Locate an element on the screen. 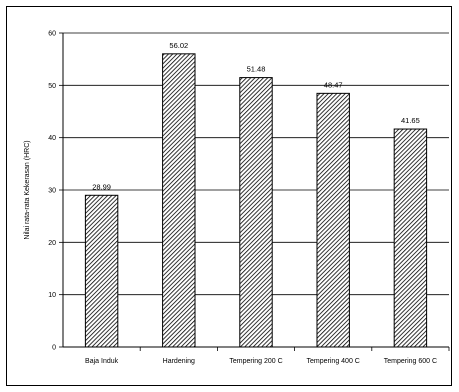 Image resolution: width=459 pixels, height=392 pixels. data-label: 41.65 is located at coordinates (410, 120).